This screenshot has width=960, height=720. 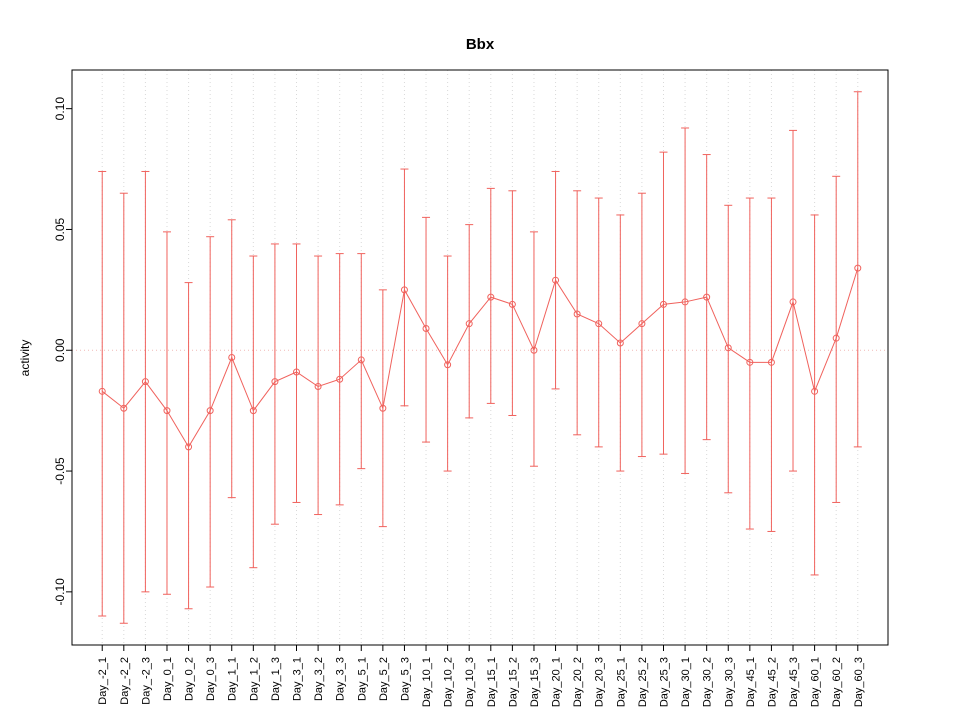 What do you see at coordinates (470, 682) in the screenshot?
I see `x-tick-label: Day_10_3` at bounding box center [470, 682].